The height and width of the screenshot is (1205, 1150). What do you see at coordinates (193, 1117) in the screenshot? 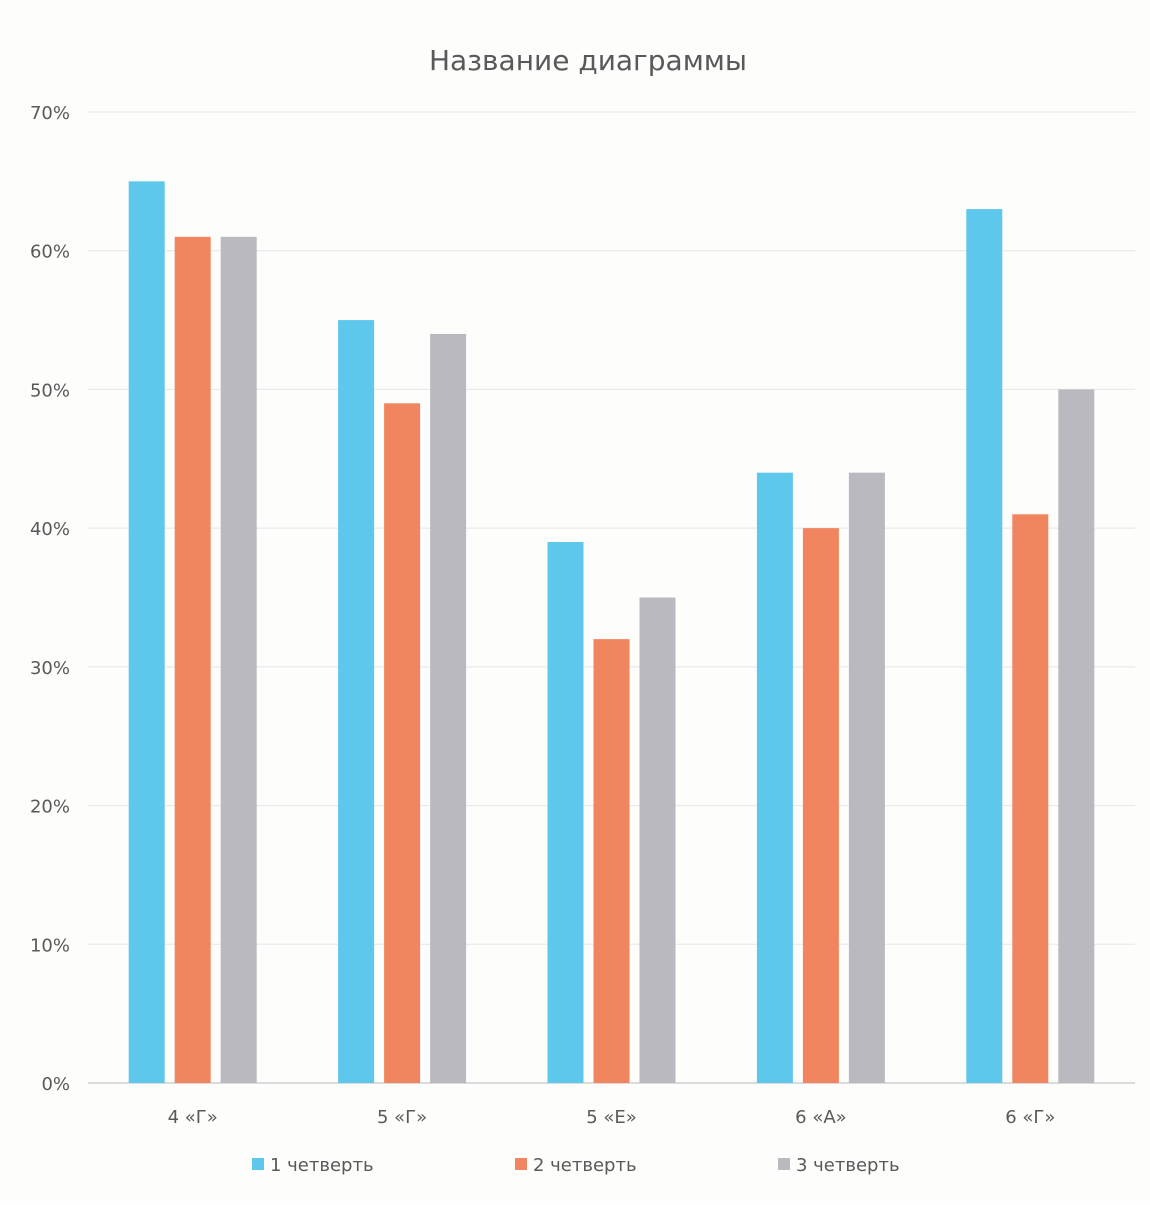
I see `x-tick-label: 4 «Г»` at bounding box center [193, 1117].